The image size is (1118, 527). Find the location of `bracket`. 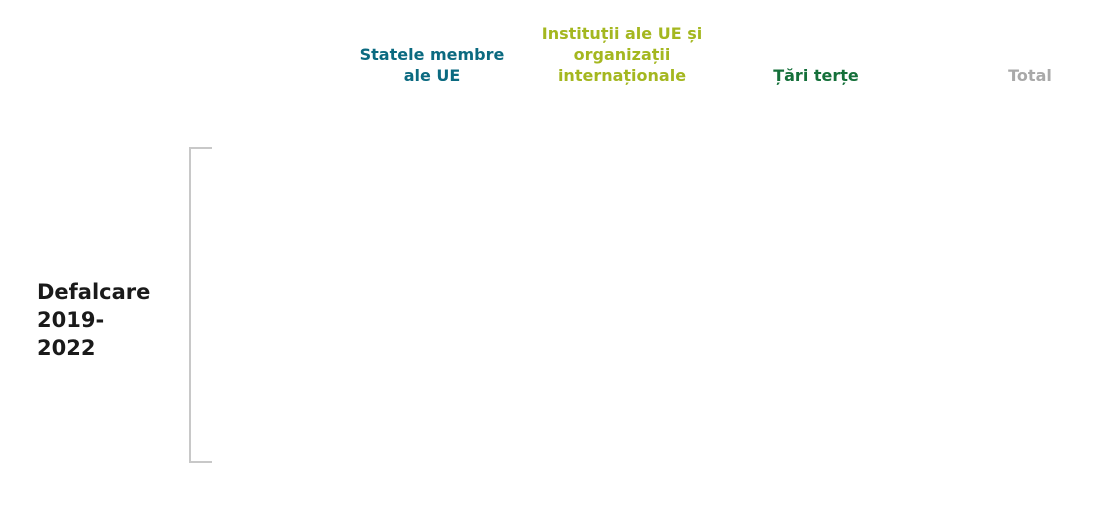

bracket is located at coordinates (200, 305).